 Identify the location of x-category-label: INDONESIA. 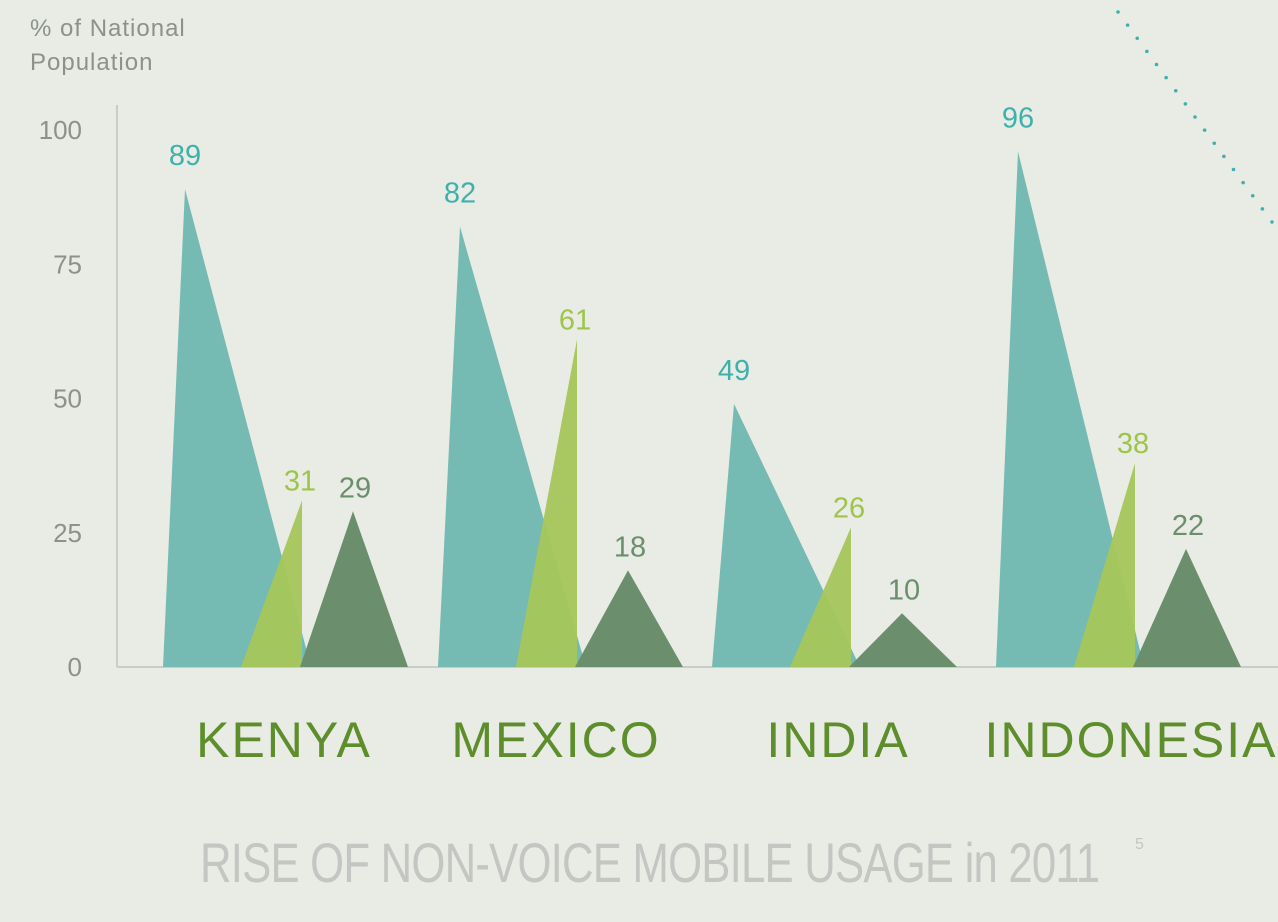
(1130, 740).